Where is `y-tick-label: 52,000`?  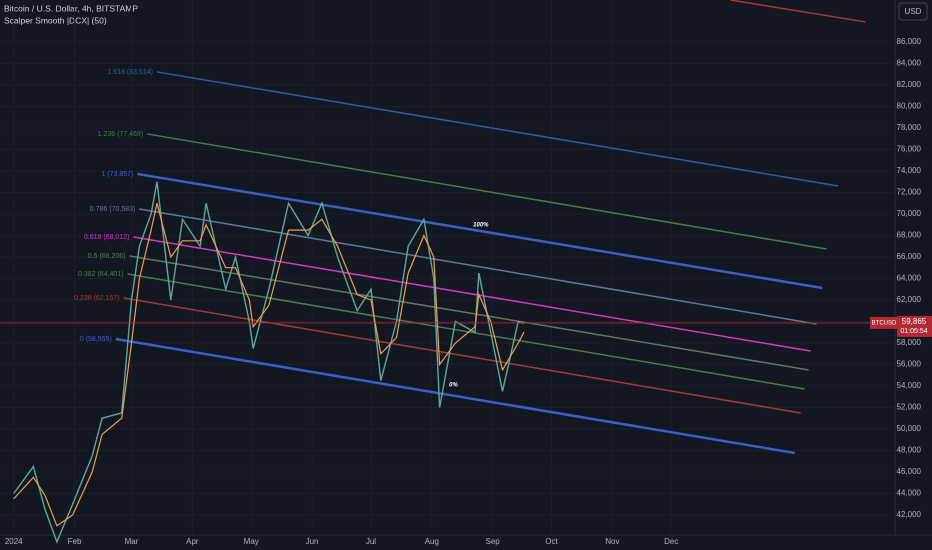
y-tick-label: 52,000 is located at coordinates (909, 407).